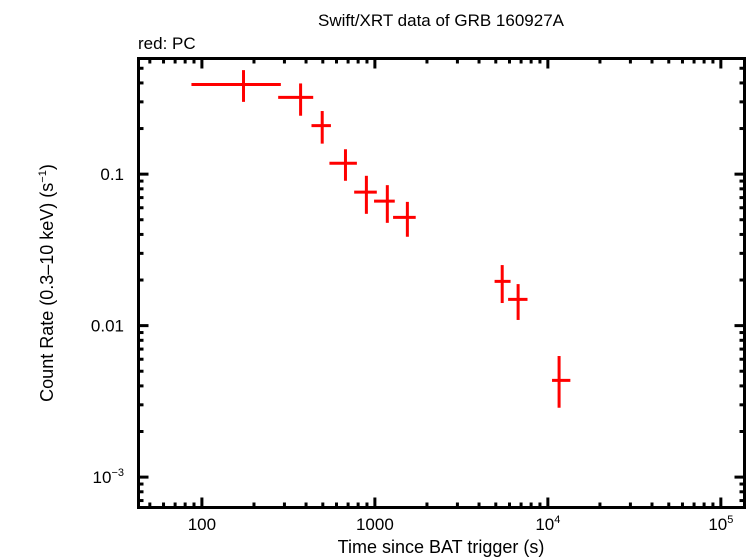 The image size is (752, 558). I want to click on chart-title: Swift/XRT data of GRB 160927A, so click(441, 20).